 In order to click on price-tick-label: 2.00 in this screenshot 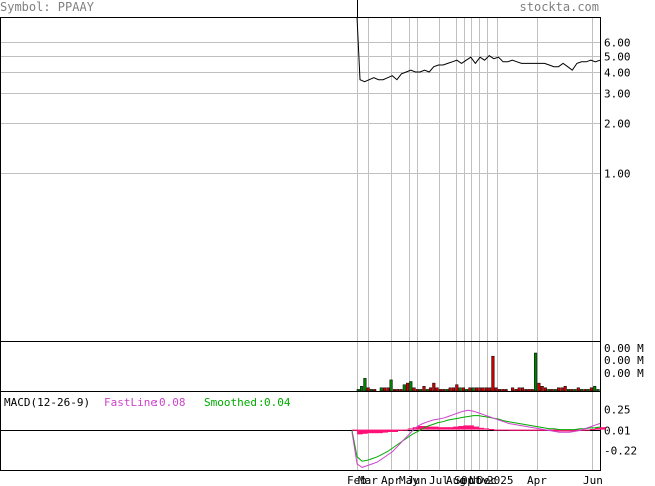, I will do `click(617, 124)`.